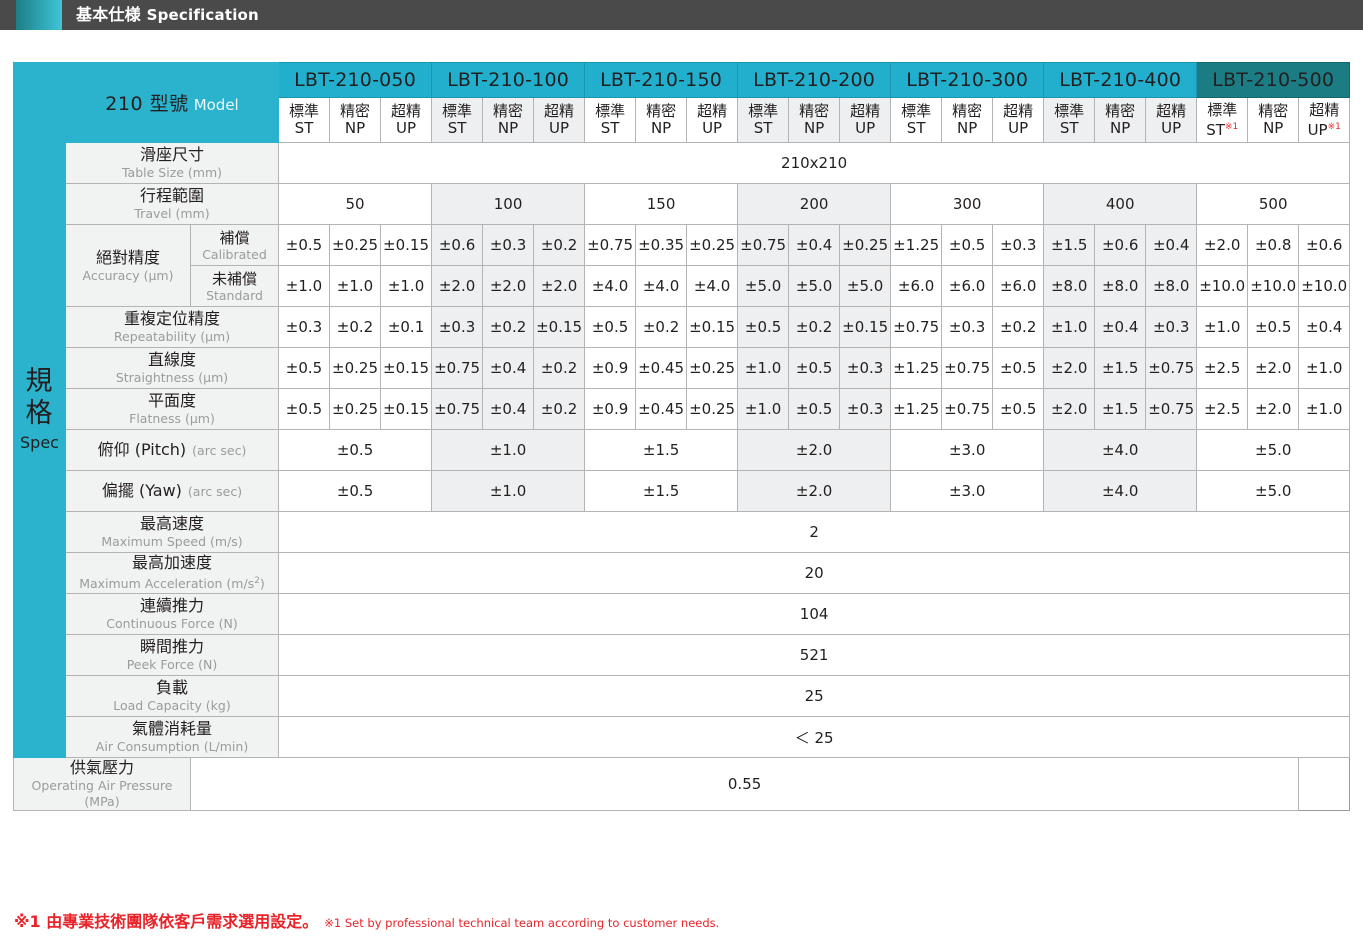  What do you see at coordinates (682, 696) in the screenshot?
I see `row-load: 負載 Load Capacity (kg) 25` at bounding box center [682, 696].